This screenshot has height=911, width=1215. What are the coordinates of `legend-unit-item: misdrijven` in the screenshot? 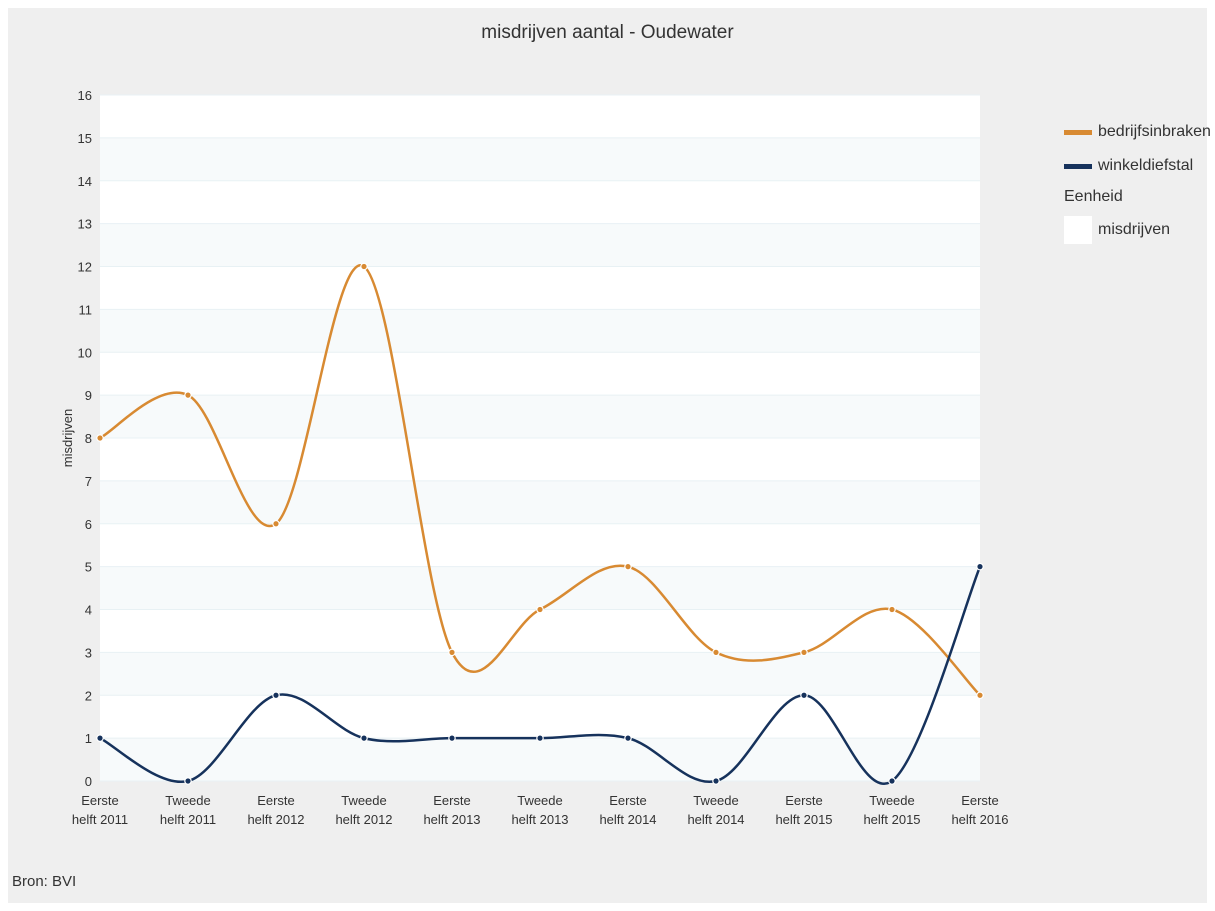 It's located at (1137, 230).